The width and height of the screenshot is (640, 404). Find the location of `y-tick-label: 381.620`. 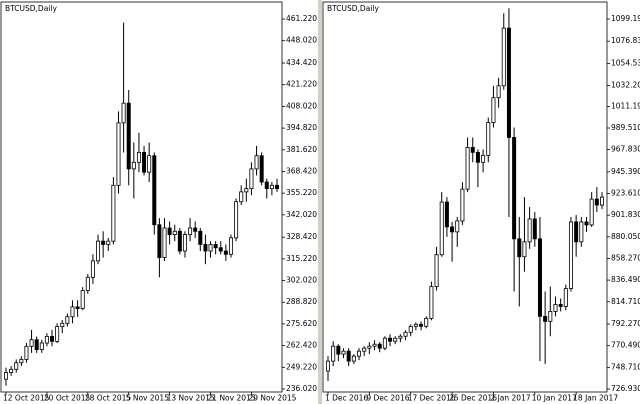

y-tick-label: 381.620 is located at coordinates (301, 149).